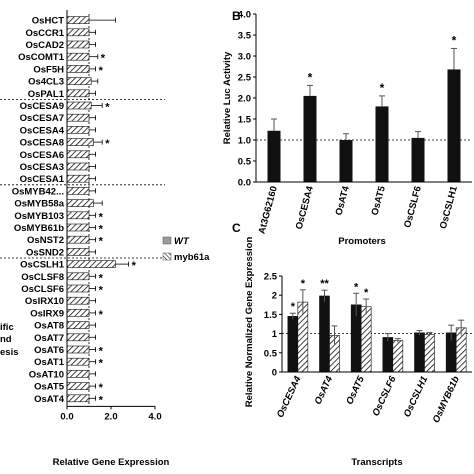 Image resolution: width=474 pixels, height=474 pixels. Describe the element at coordinates (42, 155) in the screenshot. I see `category-label: OsCESA6` at that location.